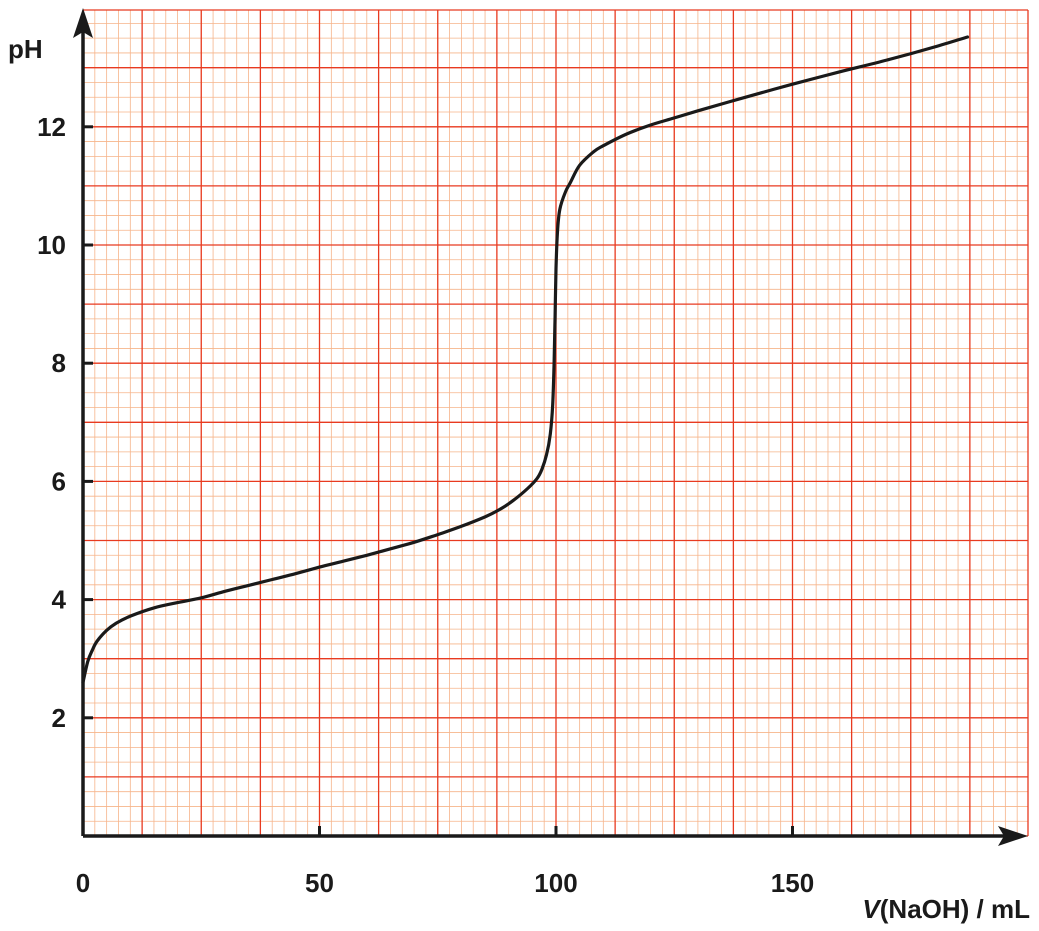 This screenshot has width=1039, height=931. What do you see at coordinates (59, 600) in the screenshot?
I see `y-tick-label: 4` at bounding box center [59, 600].